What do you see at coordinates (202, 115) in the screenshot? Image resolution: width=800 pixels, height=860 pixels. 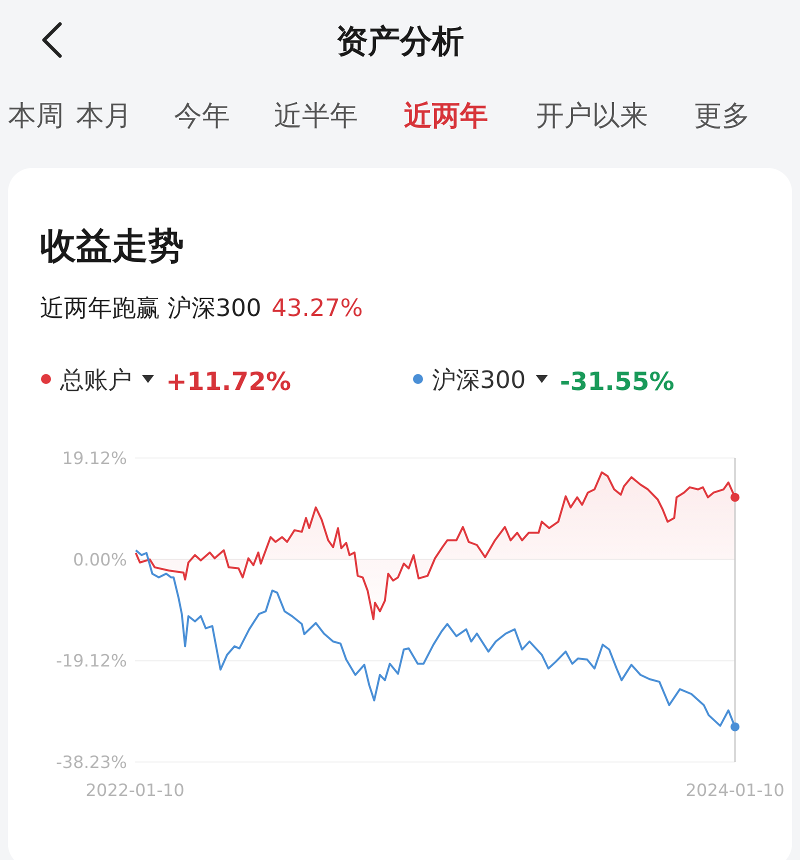 I see `text: 今年` at bounding box center [202, 115].